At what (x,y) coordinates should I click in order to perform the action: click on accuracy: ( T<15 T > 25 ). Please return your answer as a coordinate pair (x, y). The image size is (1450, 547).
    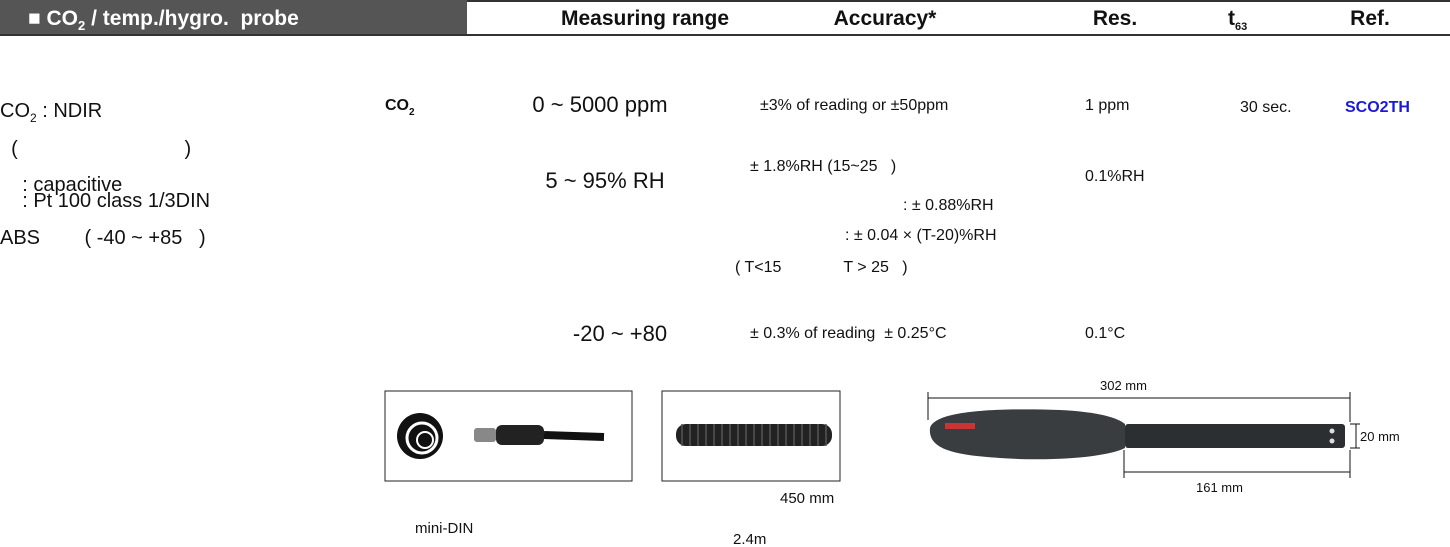
    Looking at the image, I should click on (821, 267).